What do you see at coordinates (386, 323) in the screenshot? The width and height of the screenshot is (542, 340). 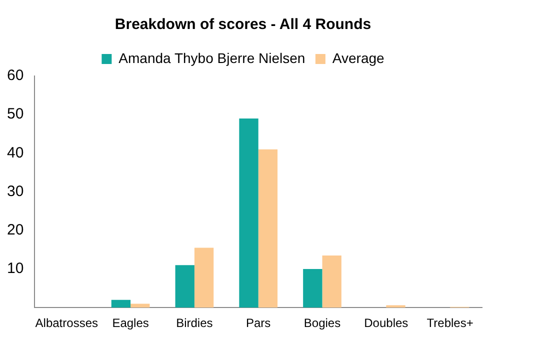 I see `x-tick-label: Doubles` at bounding box center [386, 323].